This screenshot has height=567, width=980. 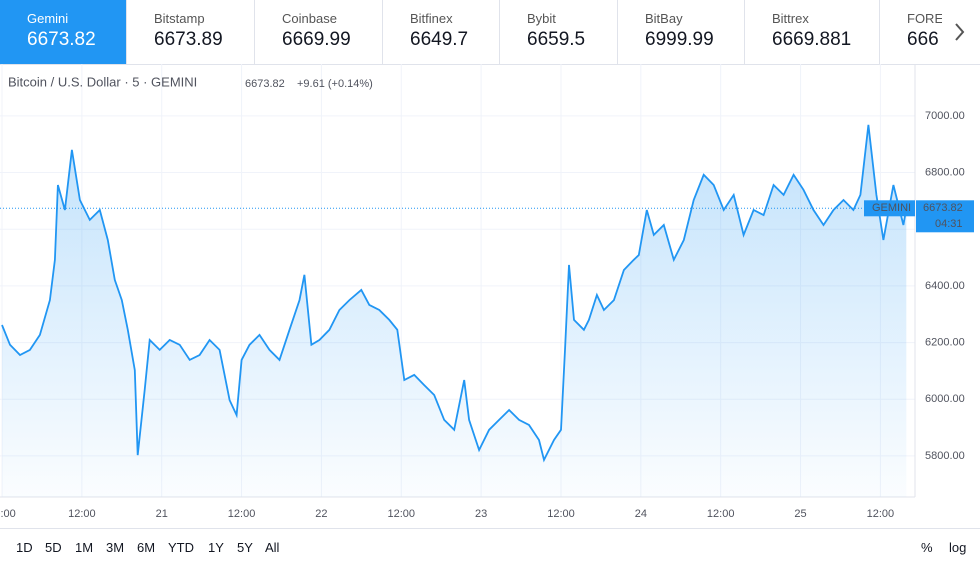 What do you see at coordinates (641, 514) in the screenshot?
I see `x-tick-label: 24` at bounding box center [641, 514].